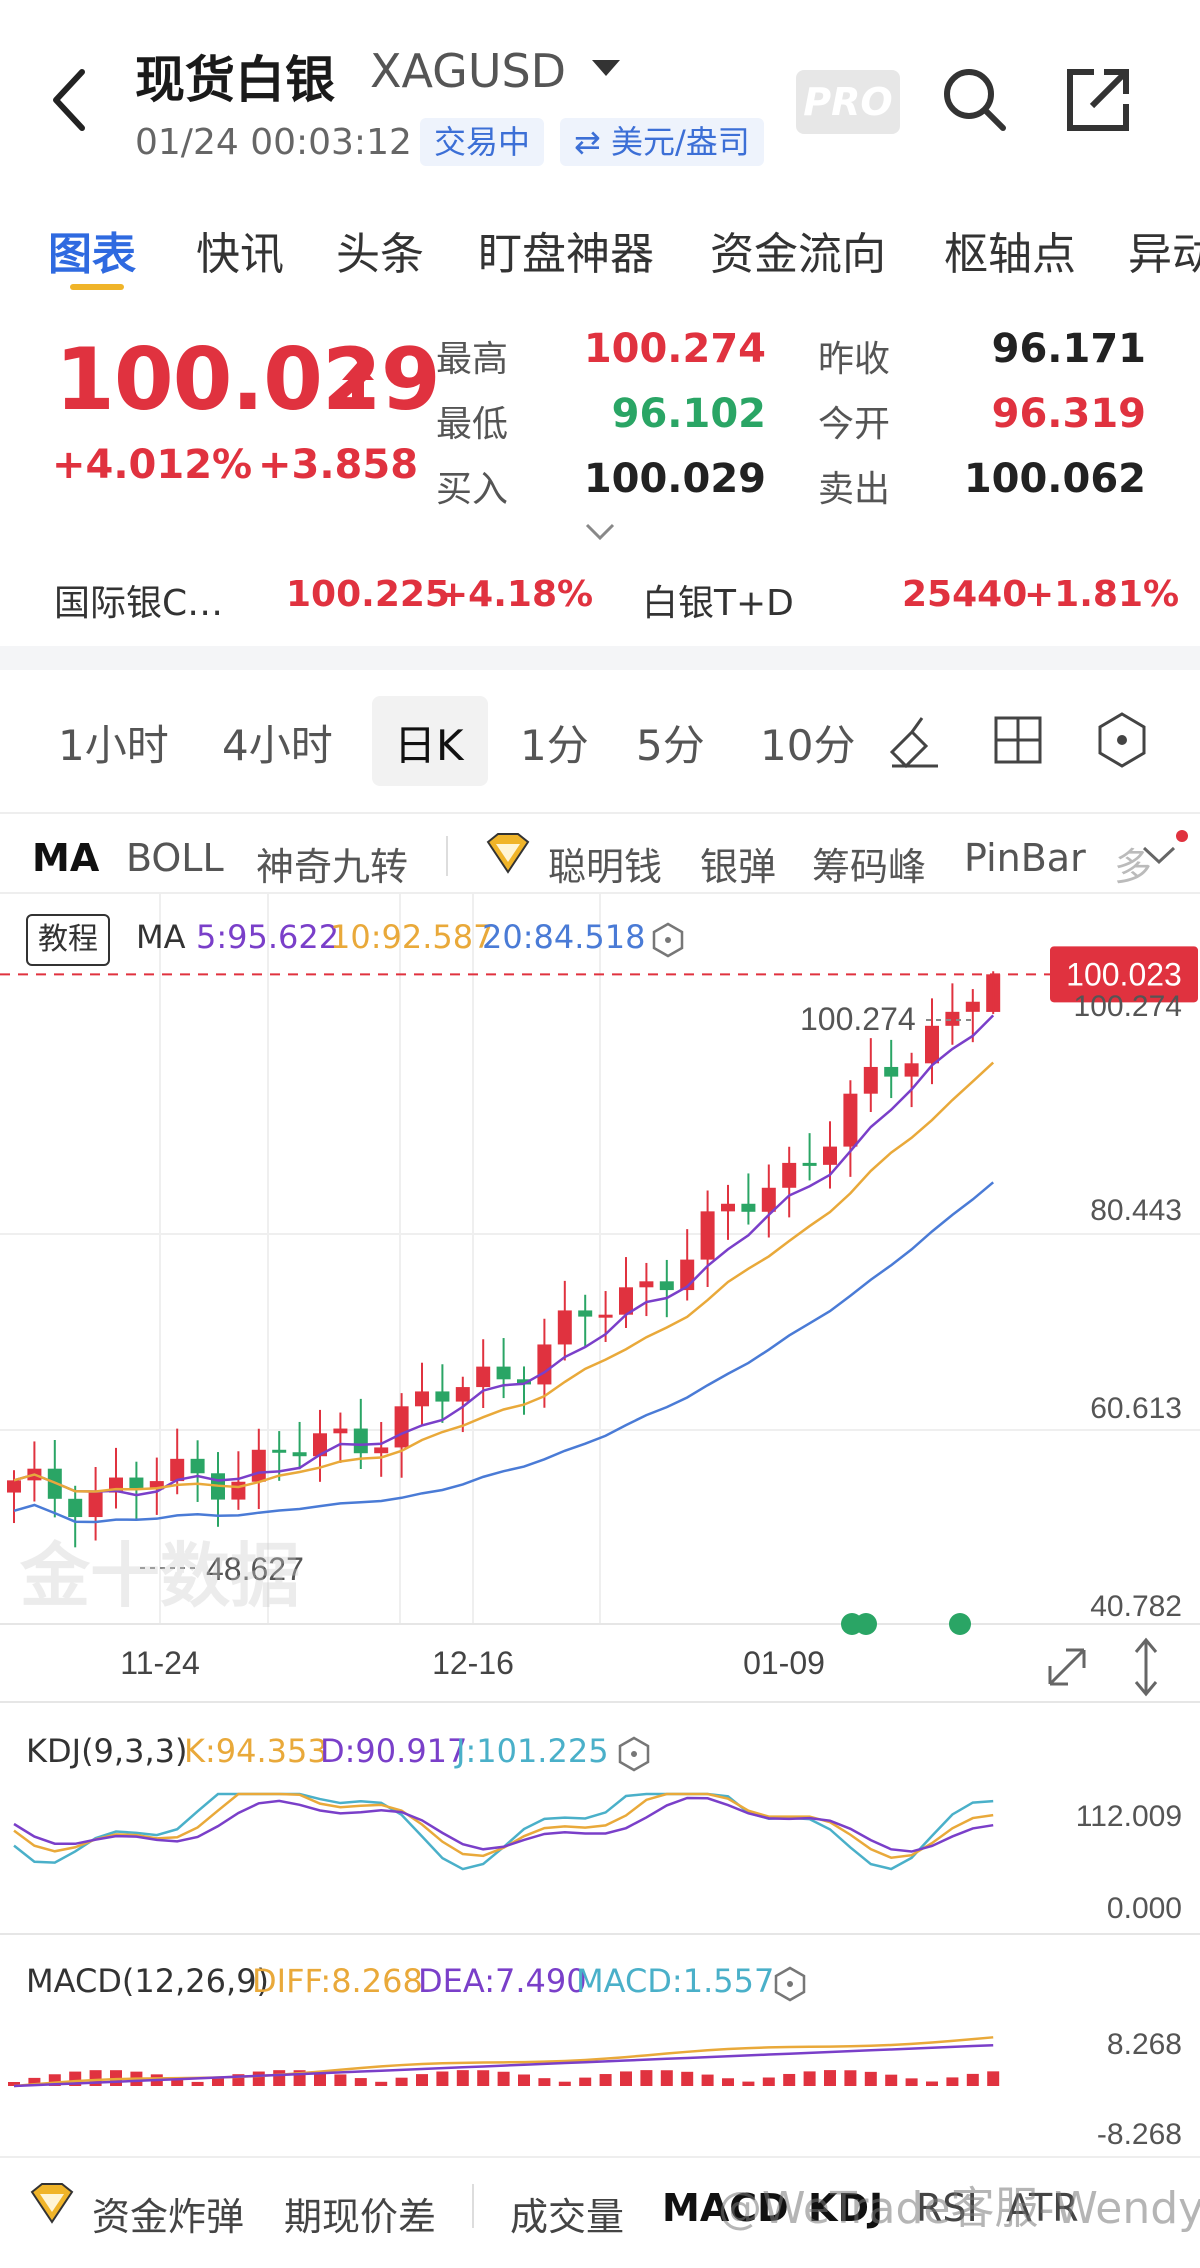 This screenshot has height=2268, width=1200. What do you see at coordinates (965, 594) in the screenshot?
I see `related-price: 25440` at bounding box center [965, 594].